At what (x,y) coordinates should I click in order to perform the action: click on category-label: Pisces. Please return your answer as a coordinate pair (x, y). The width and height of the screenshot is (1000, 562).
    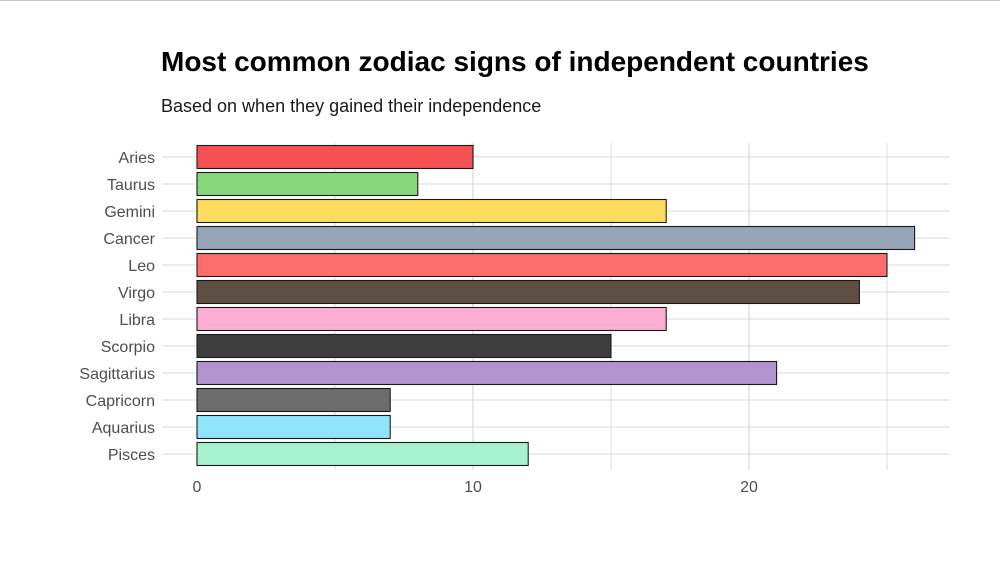
    Looking at the image, I should click on (131, 455).